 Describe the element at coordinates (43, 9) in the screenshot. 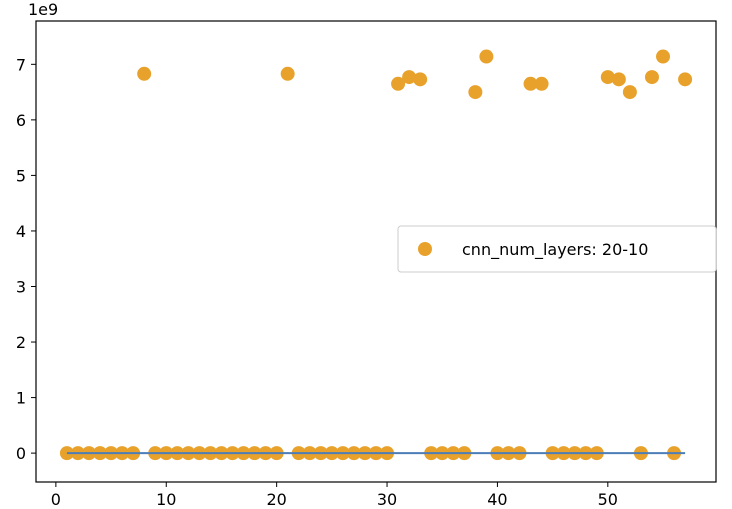

I see `y-offset-label: 1e9` at that location.